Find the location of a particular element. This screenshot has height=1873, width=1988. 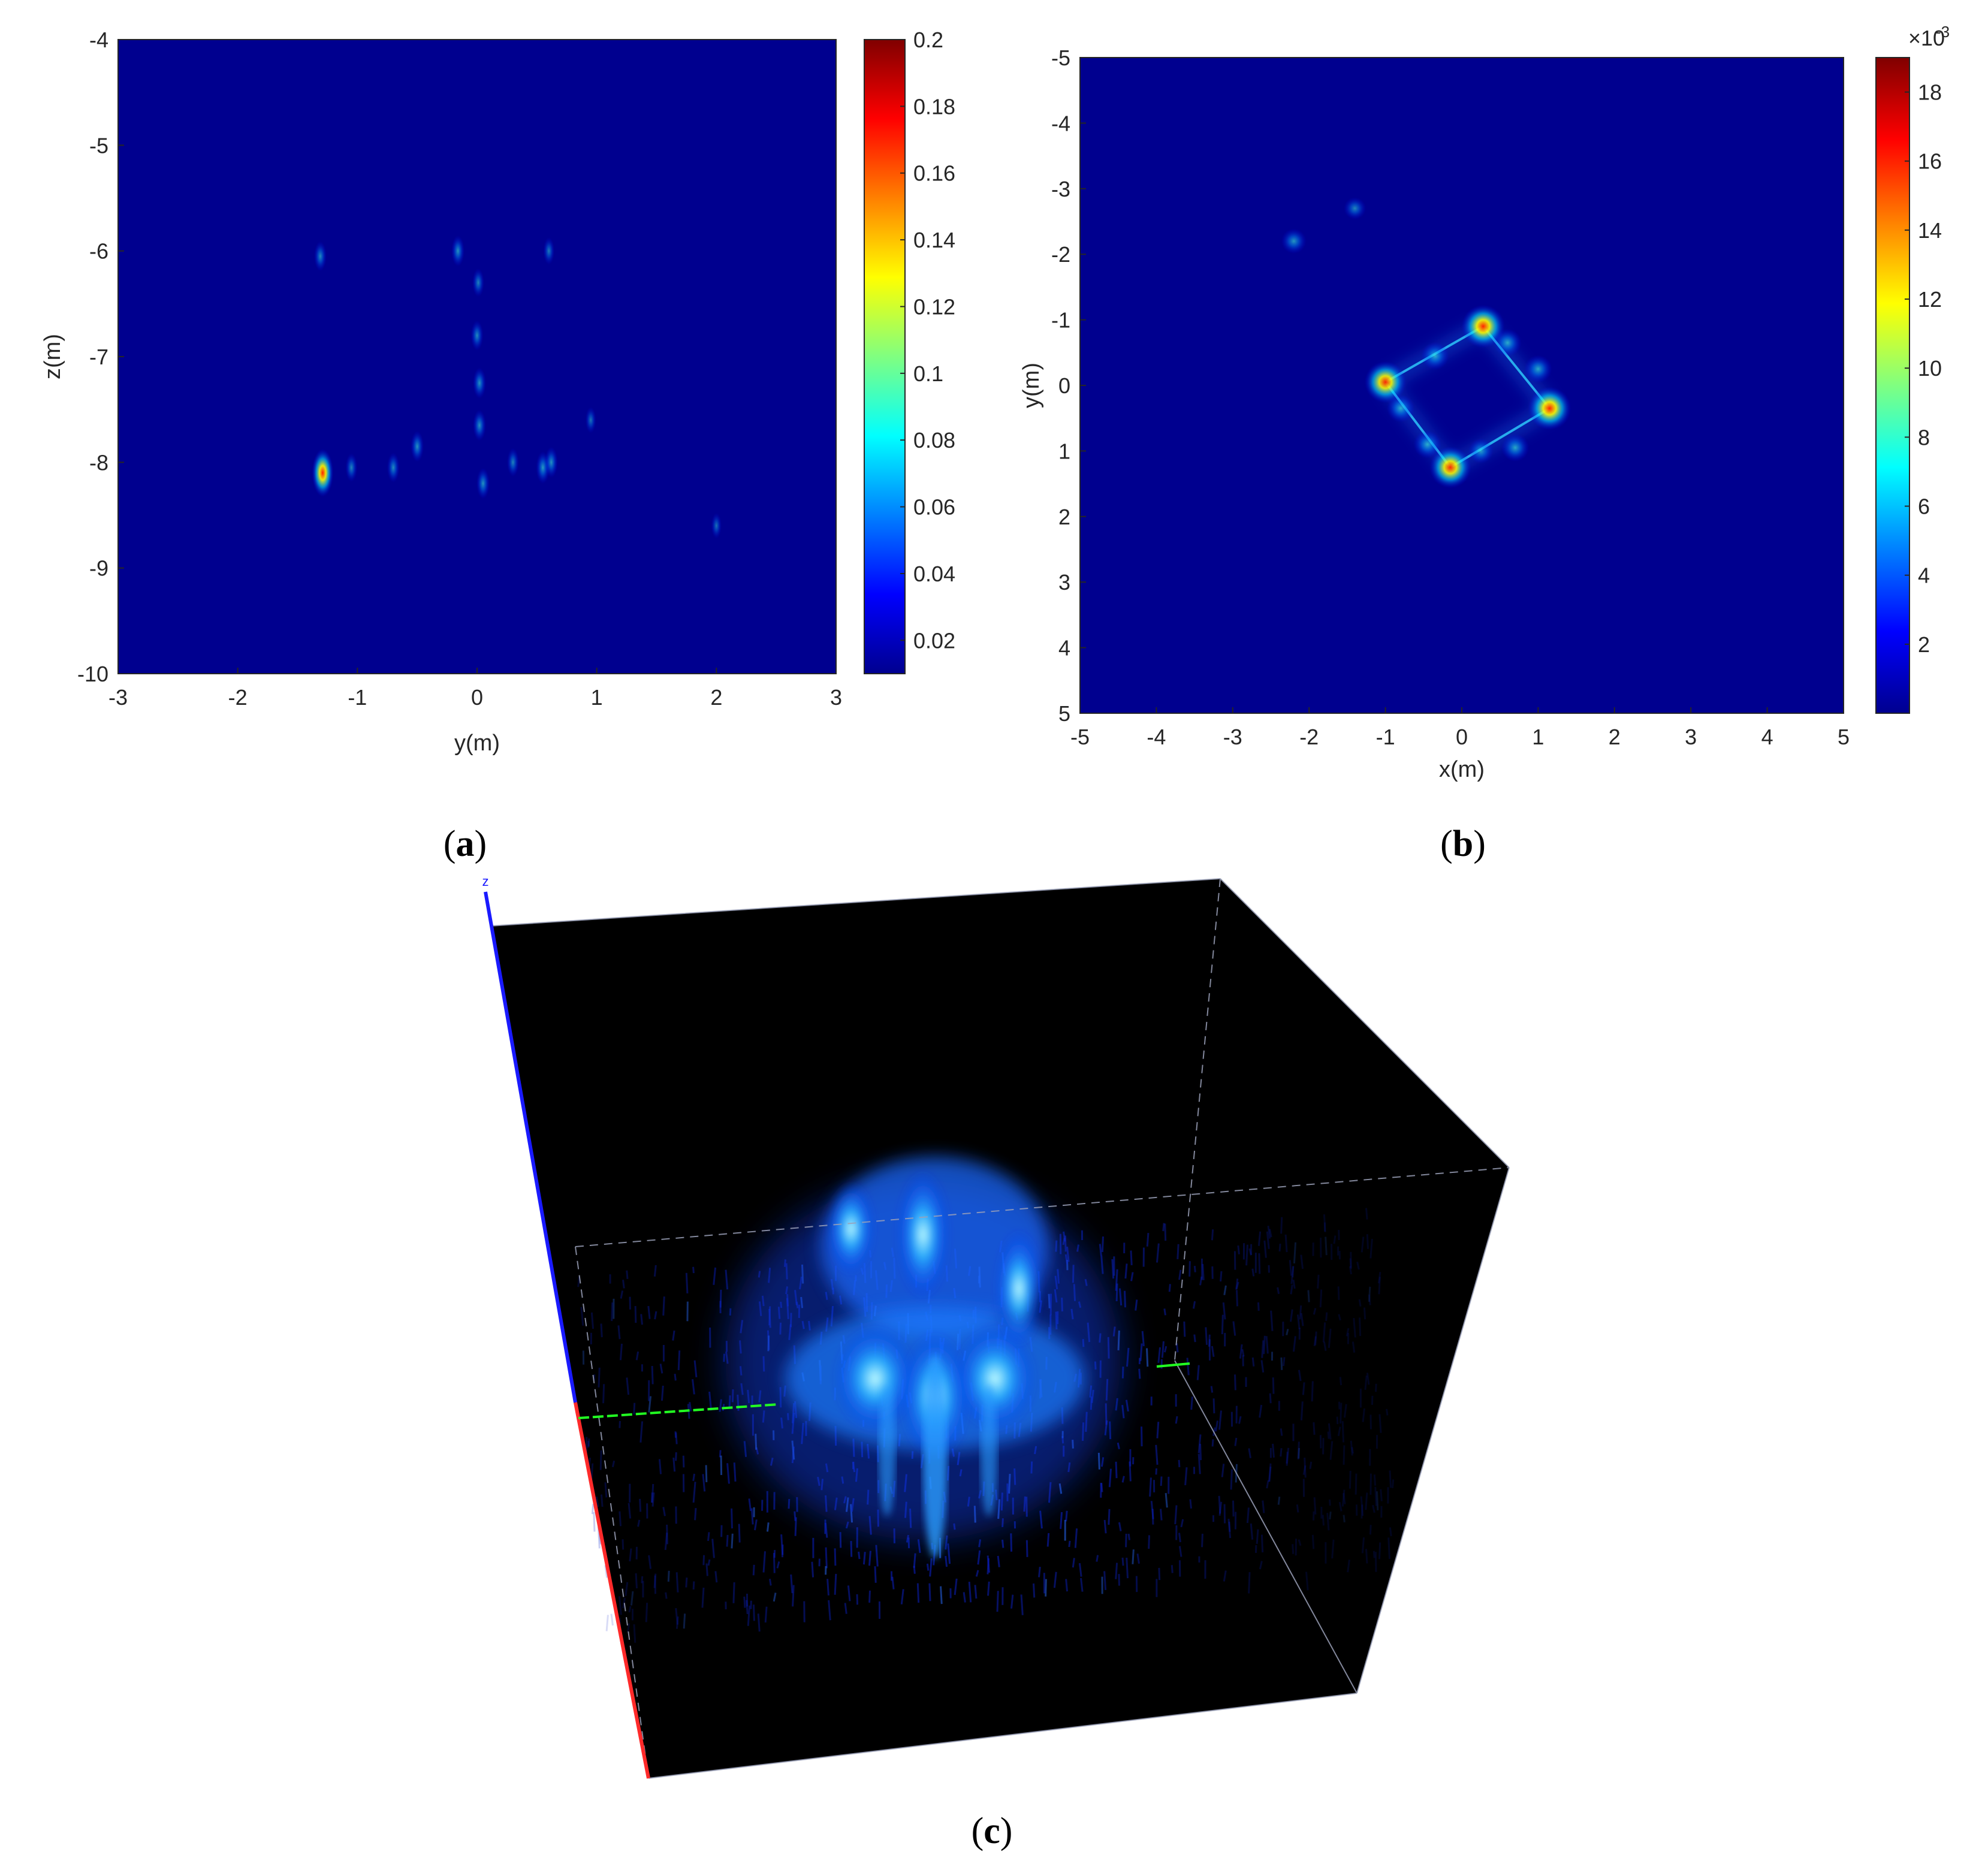

y-tick-label: -1 is located at coordinates (1061, 320).